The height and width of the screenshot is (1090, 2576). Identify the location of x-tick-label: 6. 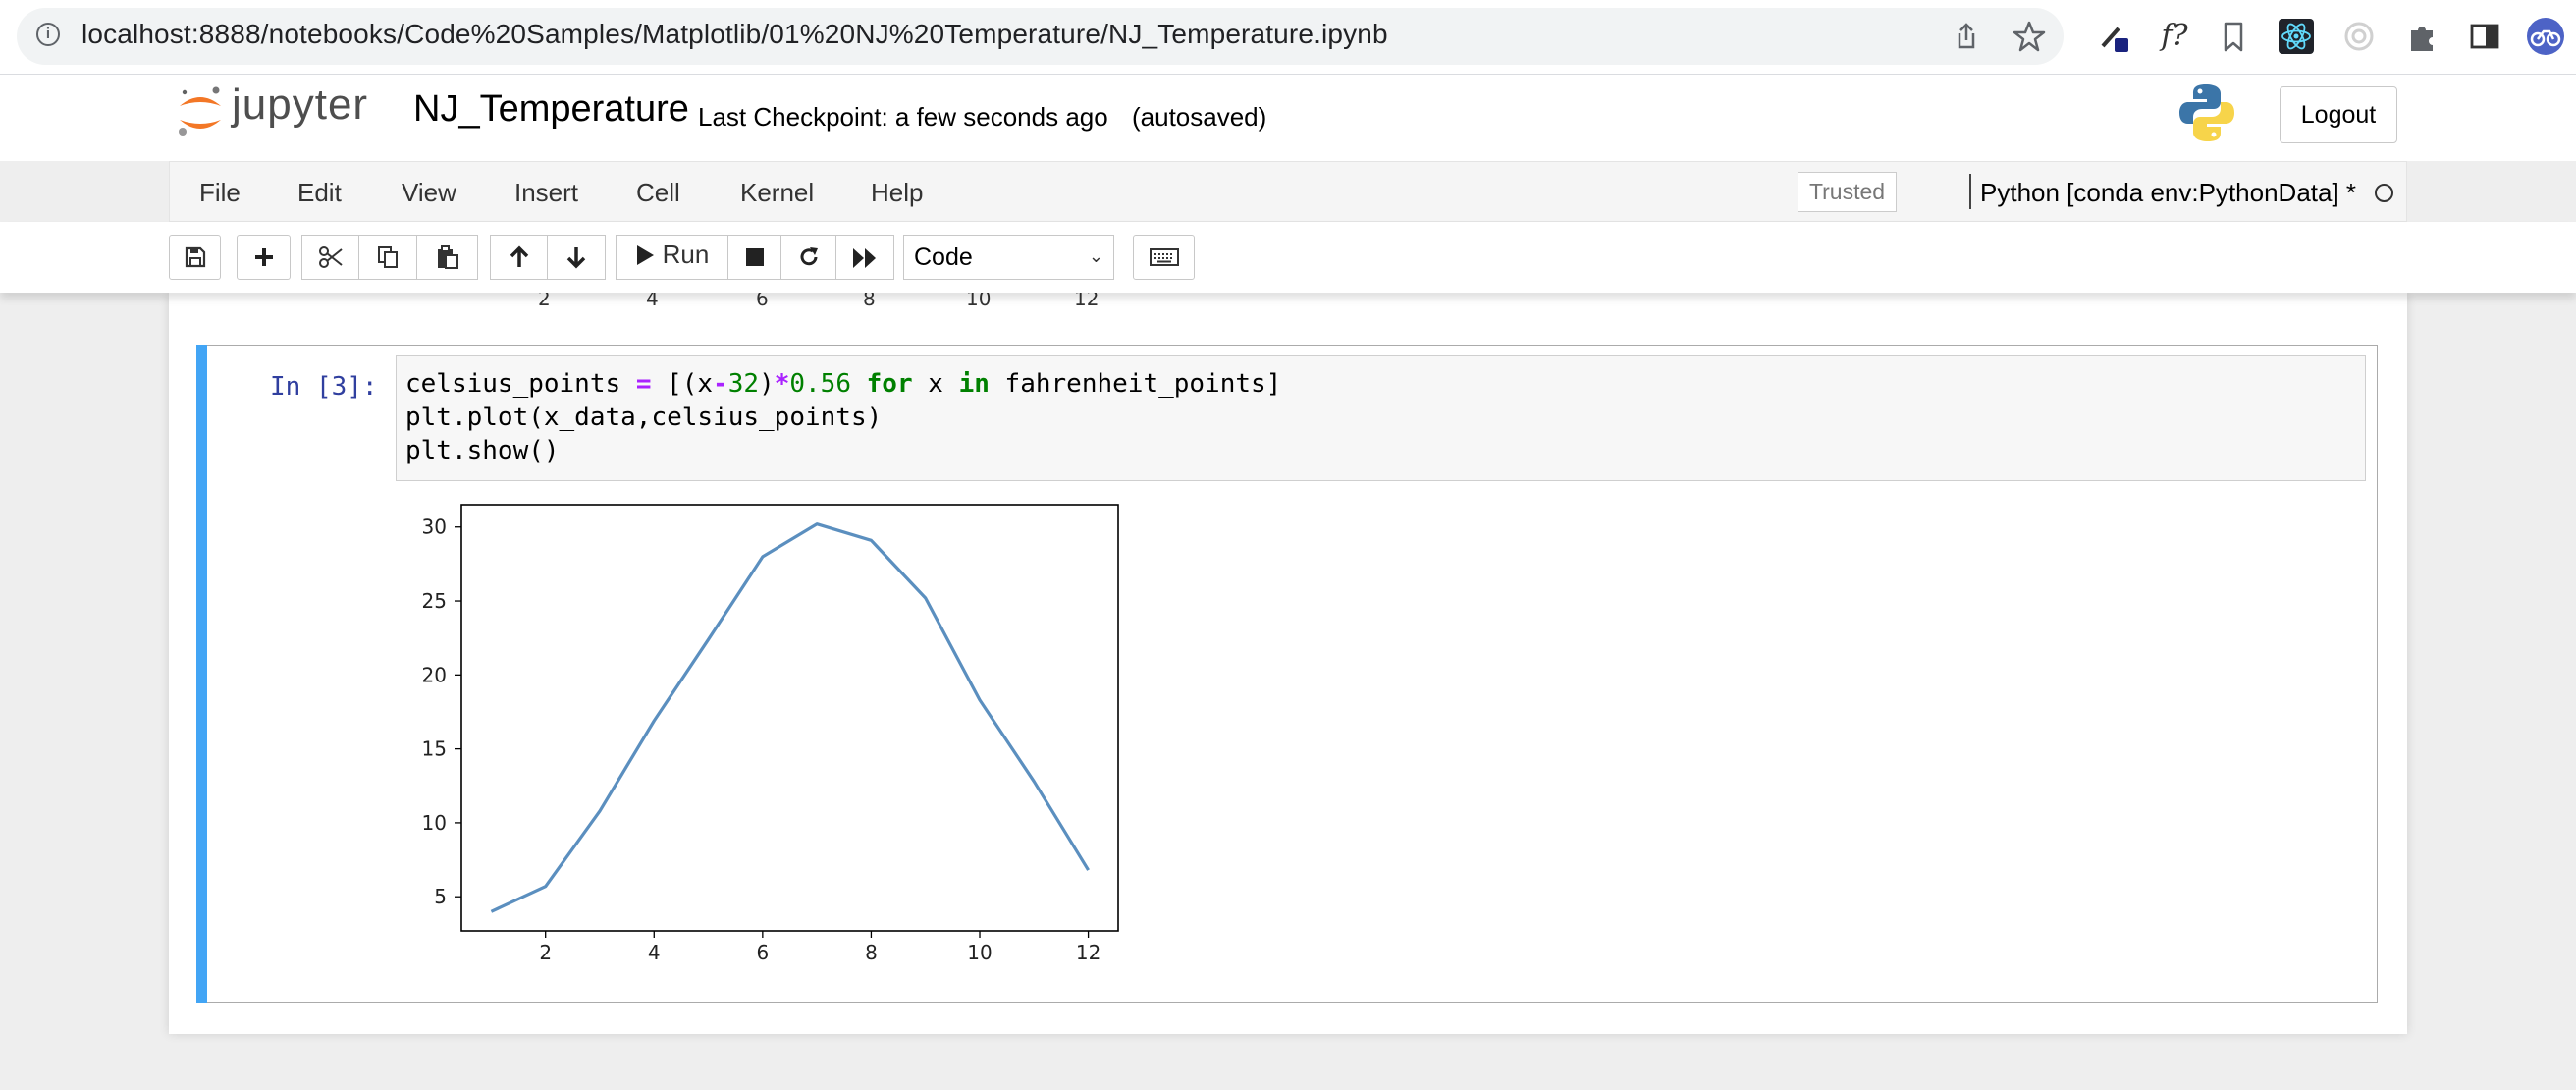
(762, 952).